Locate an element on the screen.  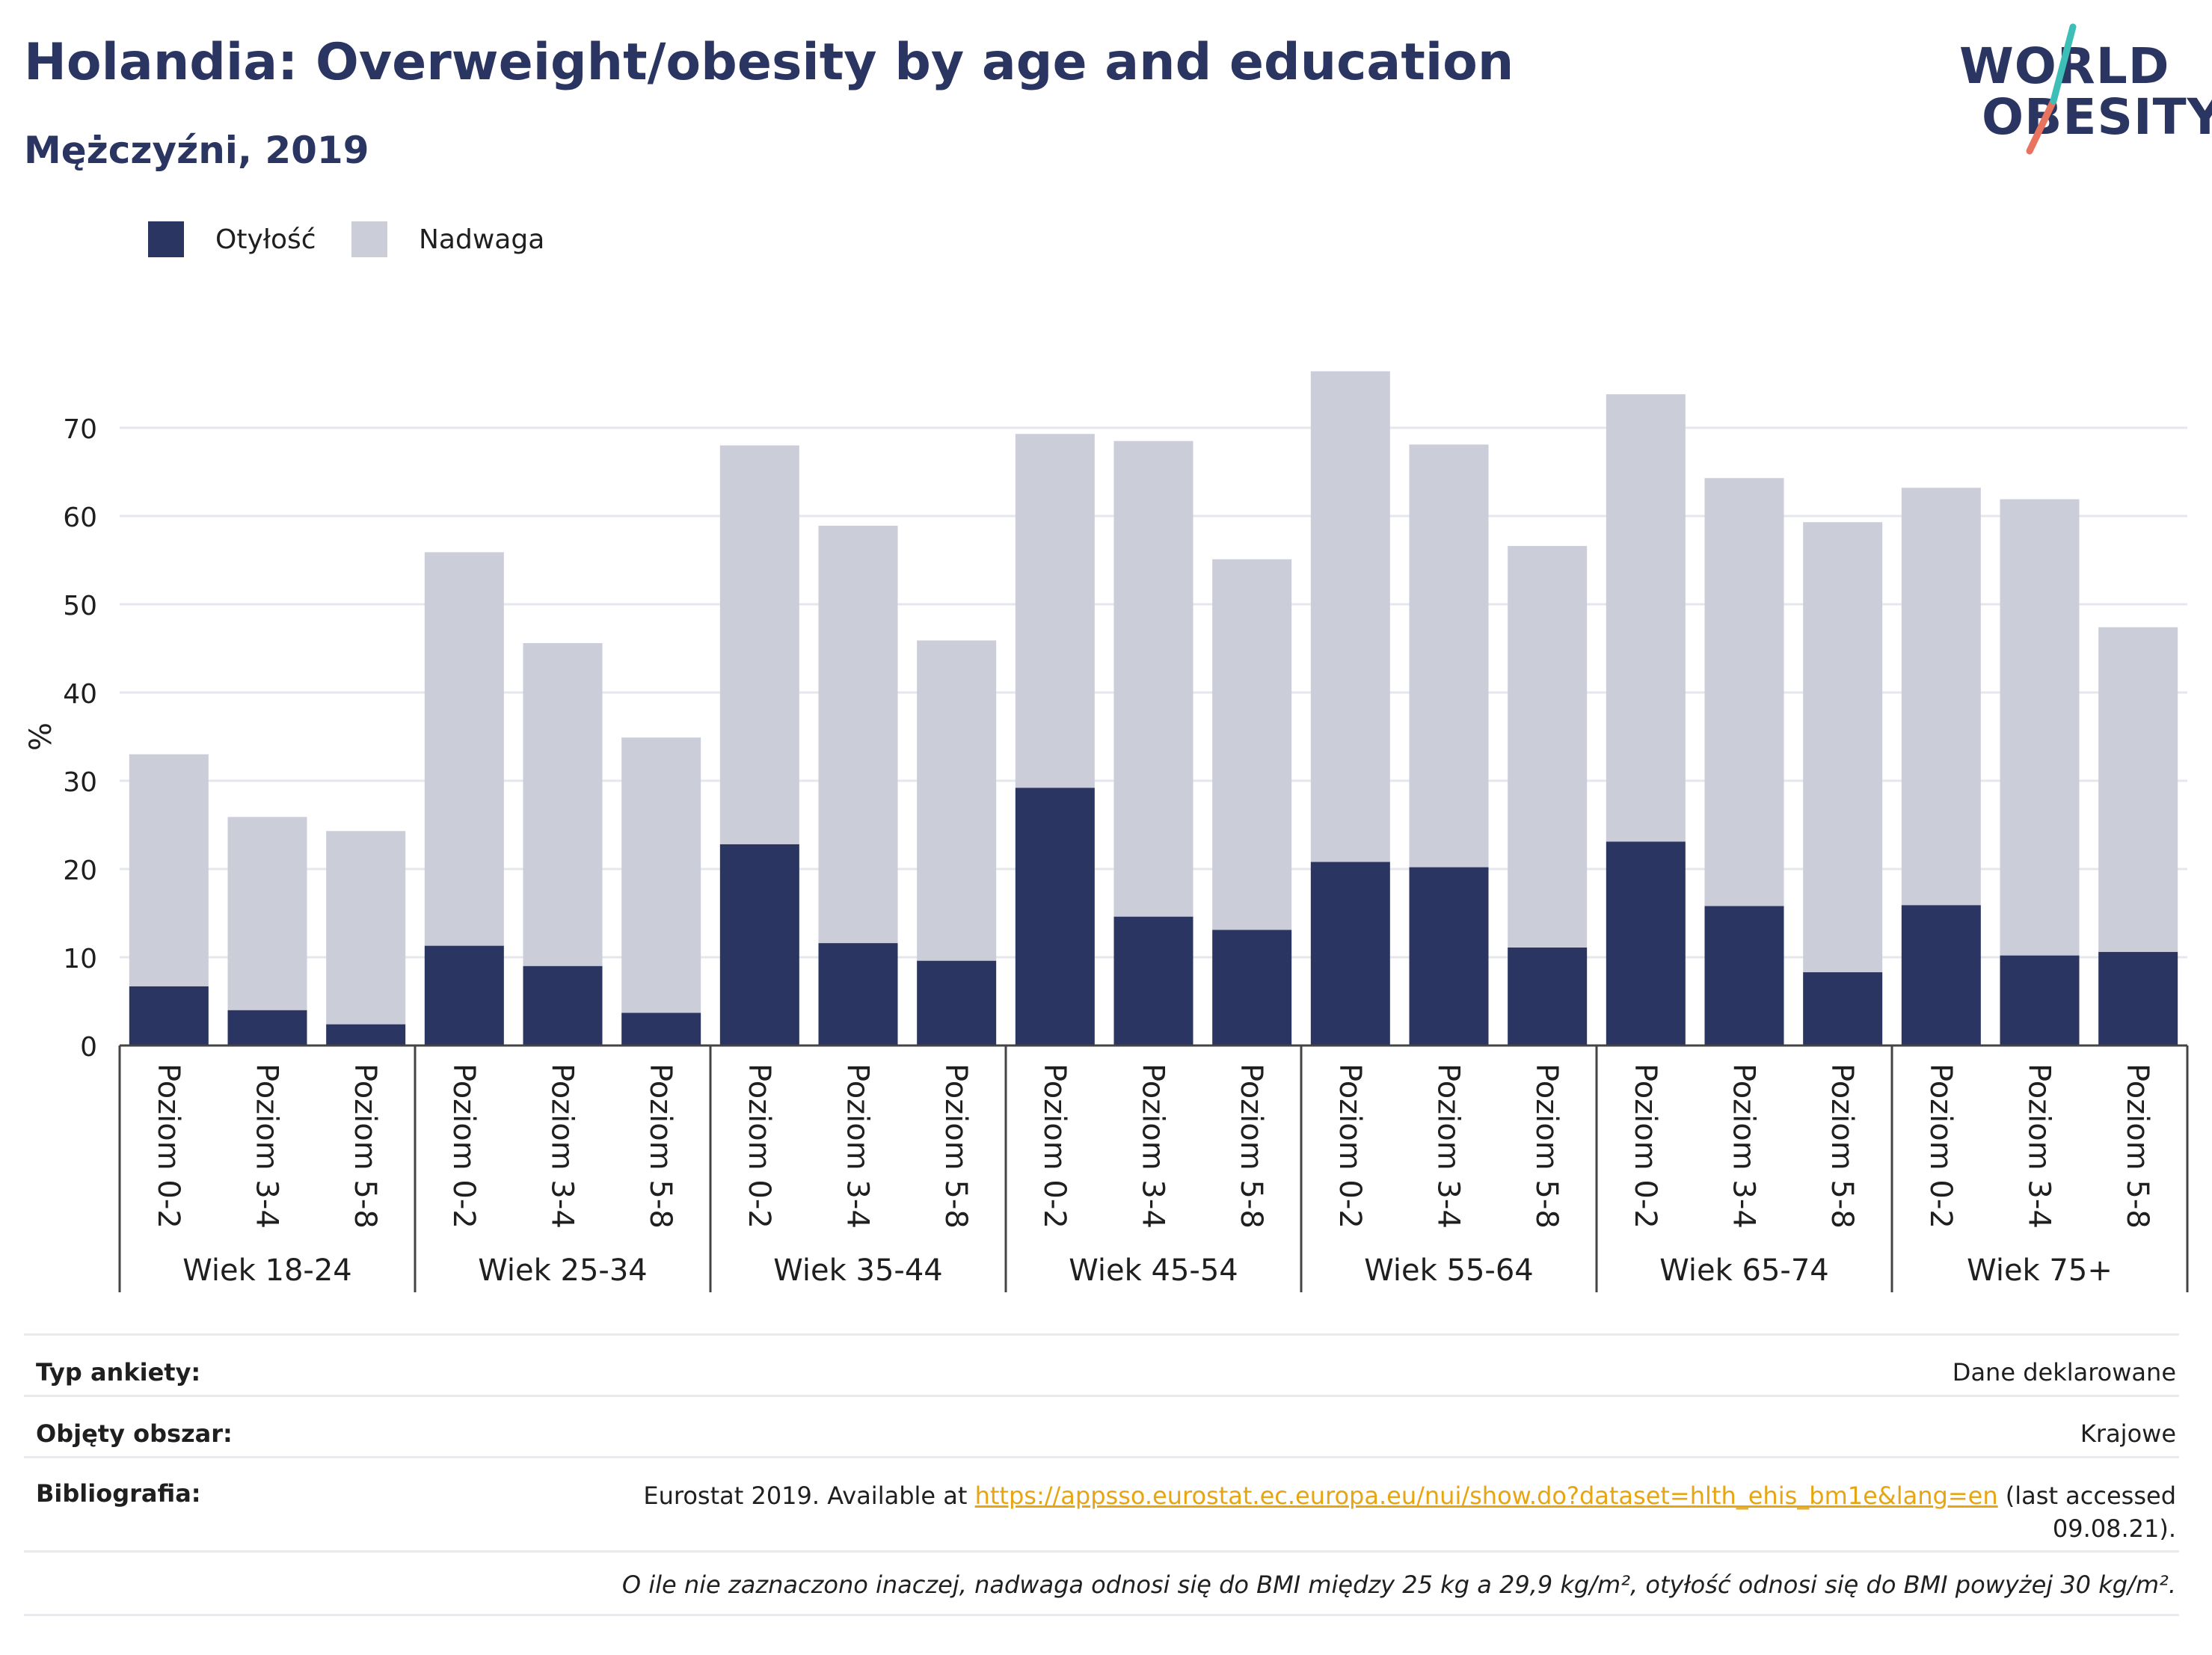
info-value-coverage: Krajowe is located at coordinates (2128, 1433).